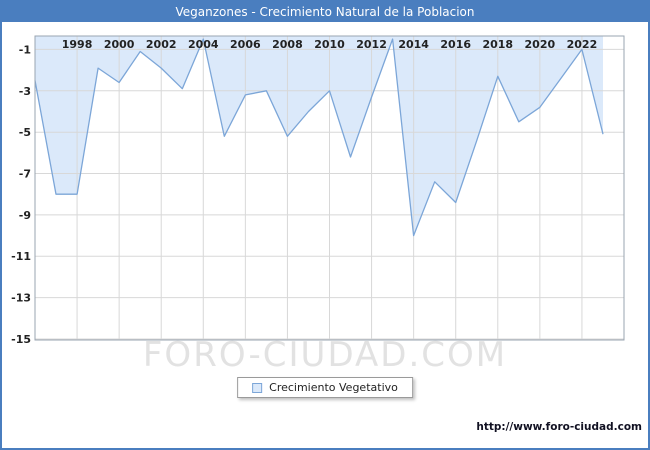  What do you see at coordinates (329, 44) in the screenshot?
I see `svg-text: 2010` at bounding box center [329, 44].